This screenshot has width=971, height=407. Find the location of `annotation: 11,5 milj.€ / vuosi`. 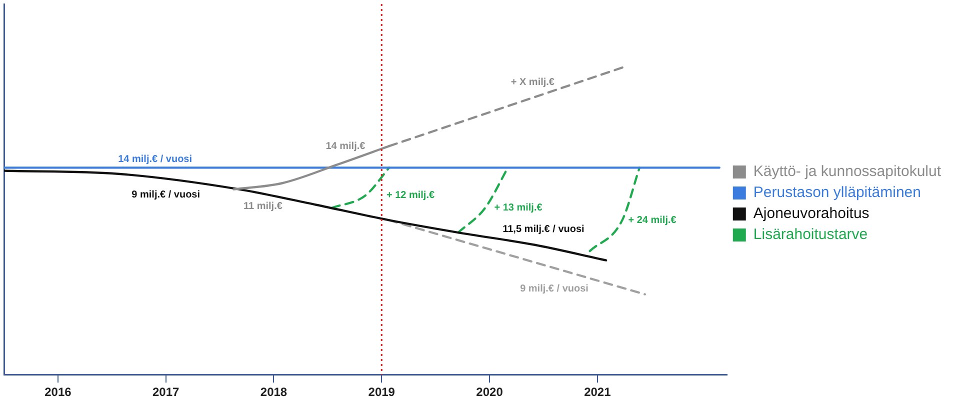

annotation: 11,5 milj.€ / vuosi is located at coordinates (543, 229).